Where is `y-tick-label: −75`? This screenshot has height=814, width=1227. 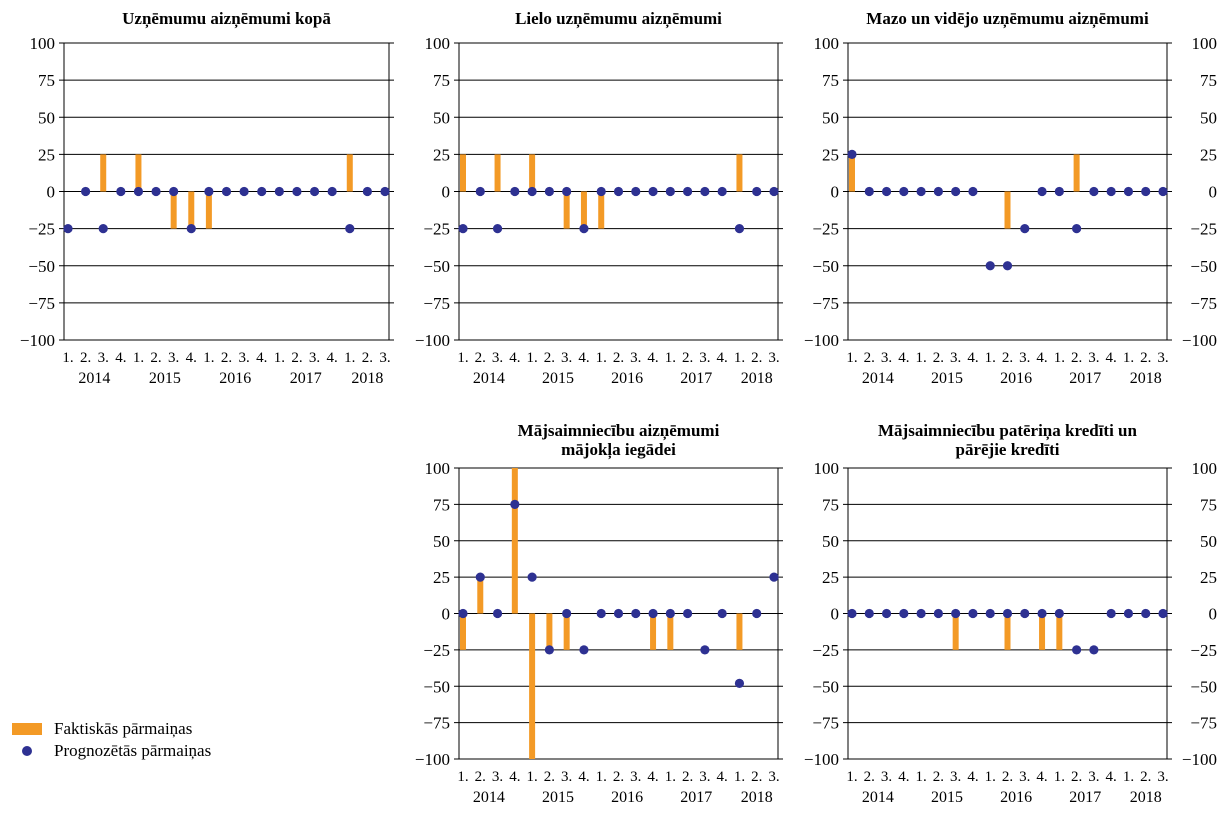 y-tick-label: −75 is located at coordinates (41, 303).